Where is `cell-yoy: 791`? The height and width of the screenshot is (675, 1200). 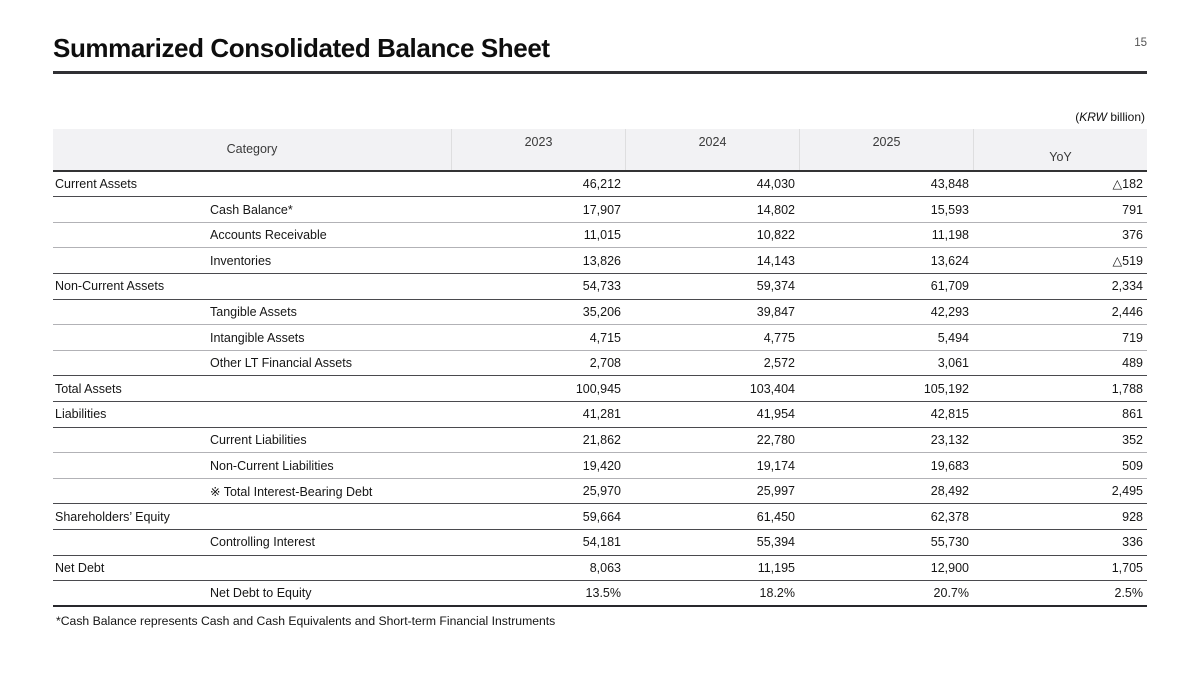
cell-yoy: 791 is located at coordinates (1132, 209).